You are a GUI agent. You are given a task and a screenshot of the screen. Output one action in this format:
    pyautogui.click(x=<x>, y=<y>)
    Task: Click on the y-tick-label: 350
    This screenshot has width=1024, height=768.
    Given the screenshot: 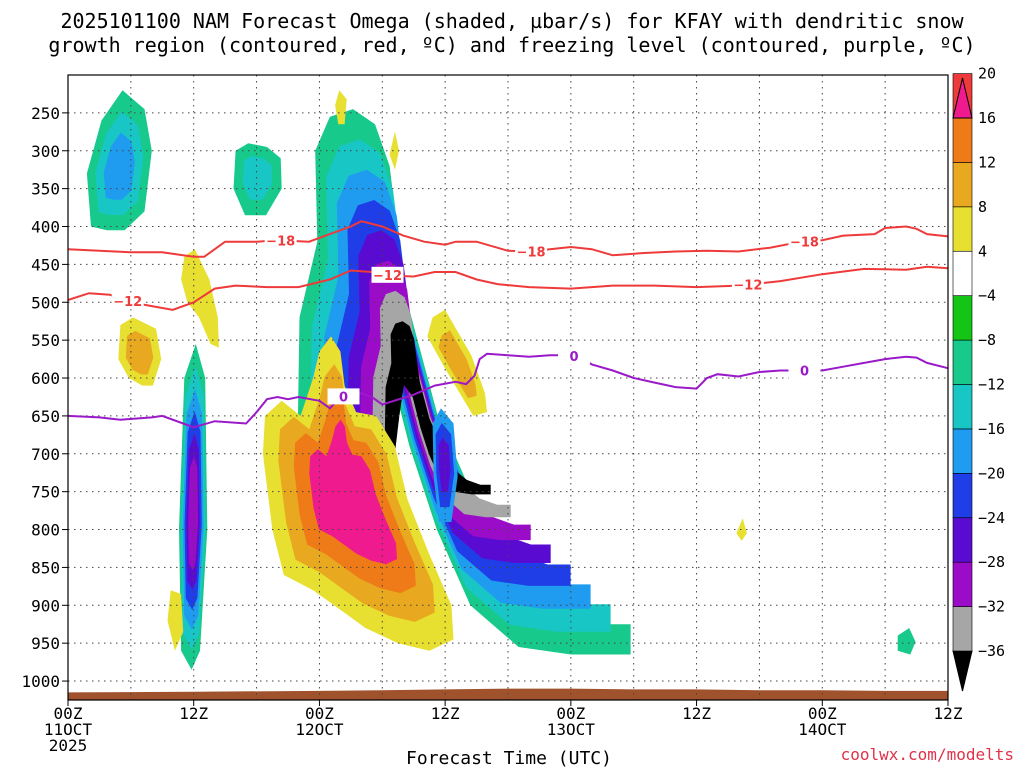 What is the action you would take?
    pyautogui.click(x=45, y=189)
    